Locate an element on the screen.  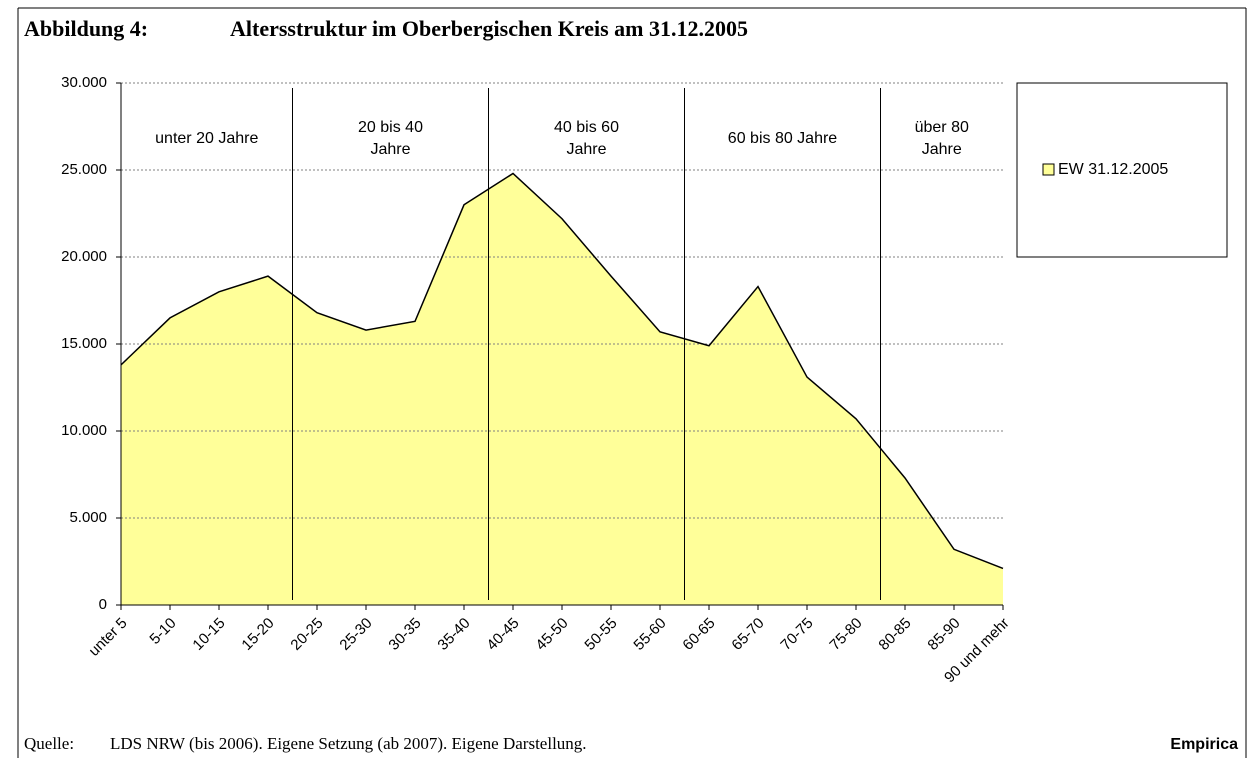
y-tick-label: 15.000 is located at coordinates (84, 343).